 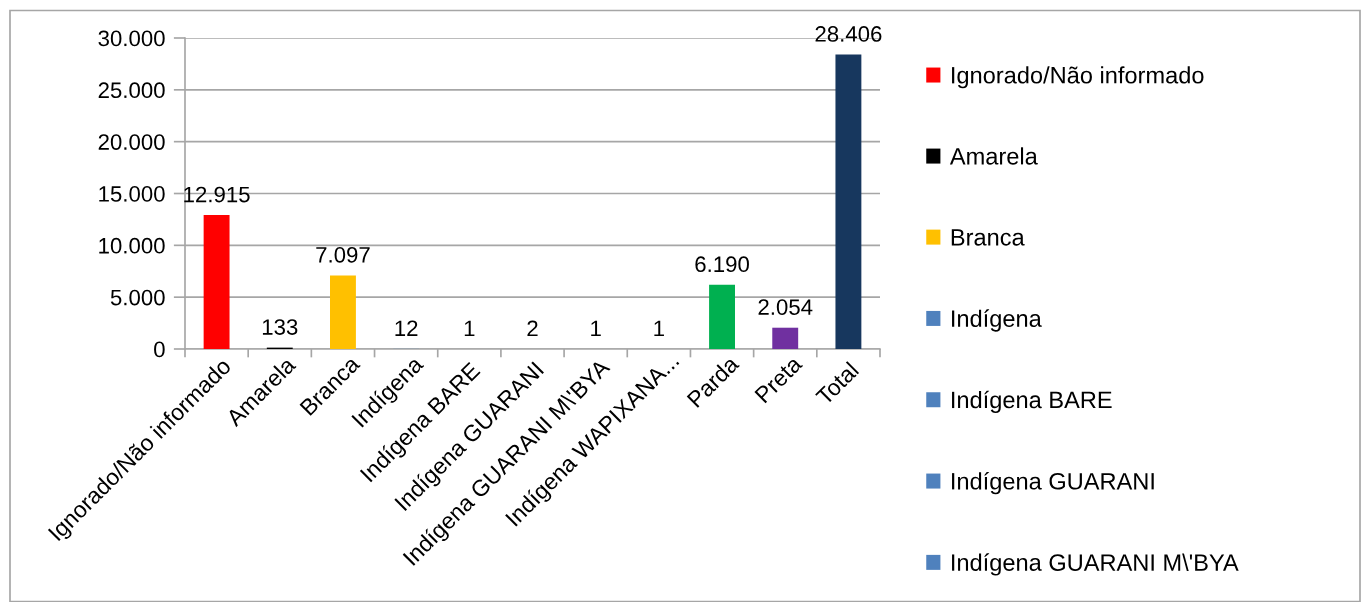 What do you see at coordinates (1053, 483) in the screenshot?
I see `legend-label: Indígena GUARANI` at bounding box center [1053, 483].